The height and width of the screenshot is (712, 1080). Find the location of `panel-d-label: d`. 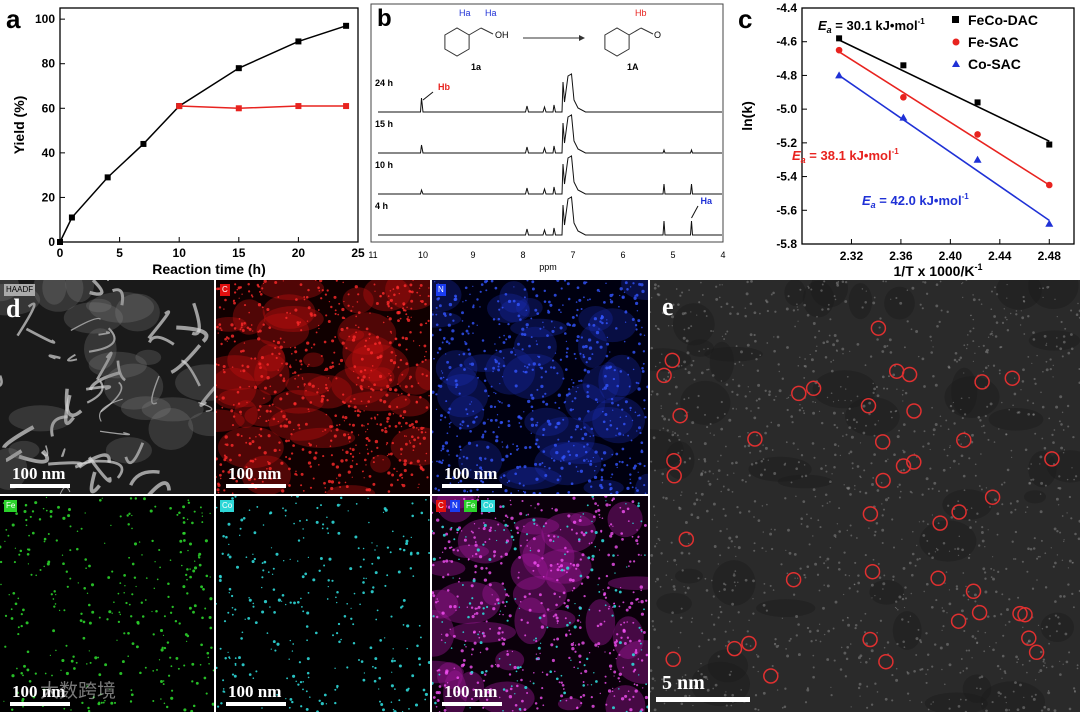

panel-d-label: d is located at coordinates (13, 308).